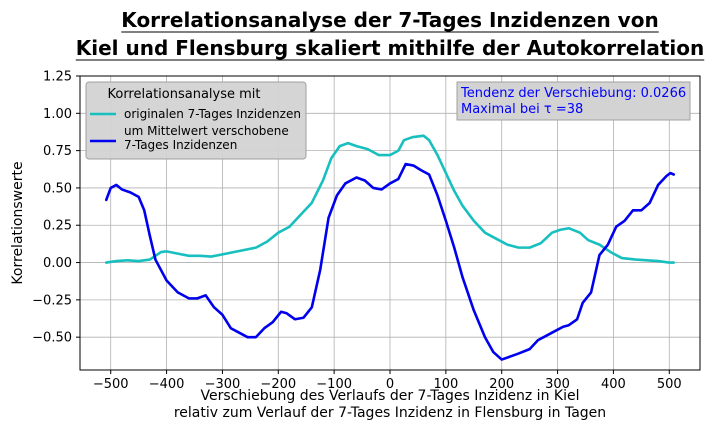  What do you see at coordinates (56, 208) in the screenshot?
I see `y-axis-ticks: −0.50 −0.25 0.00 0.25 0.50 0.75 1.00 1.25` at bounding box center [56, 208].